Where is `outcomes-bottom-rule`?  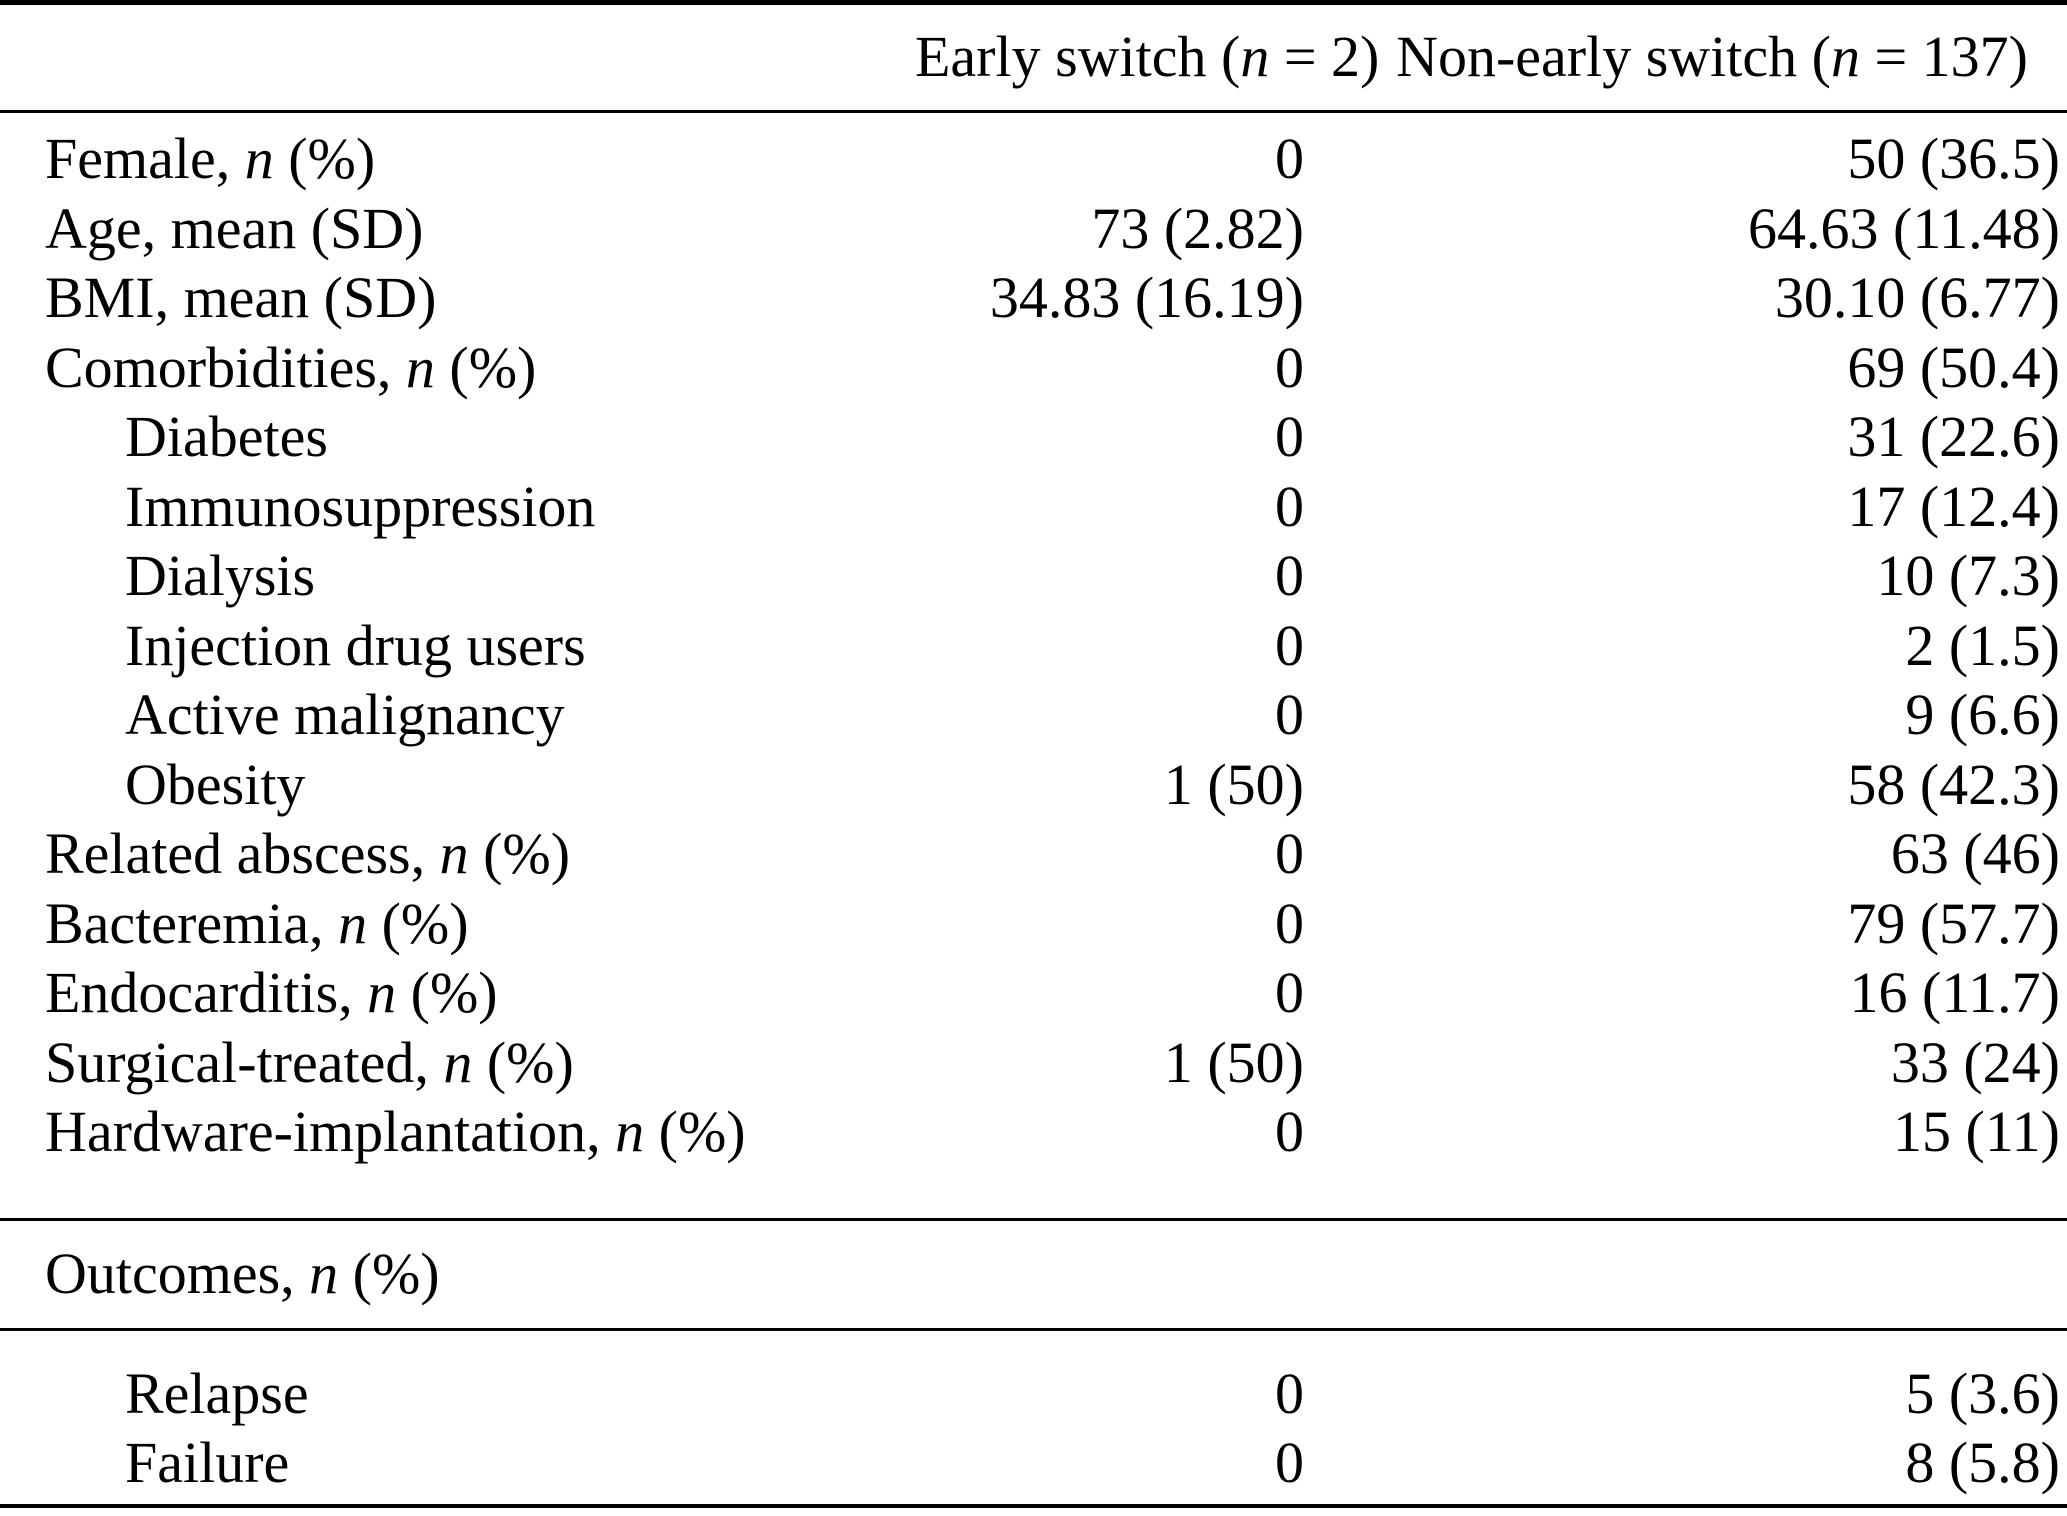
outcomes-bottom-rule is located at coordinates (1033, 1329).